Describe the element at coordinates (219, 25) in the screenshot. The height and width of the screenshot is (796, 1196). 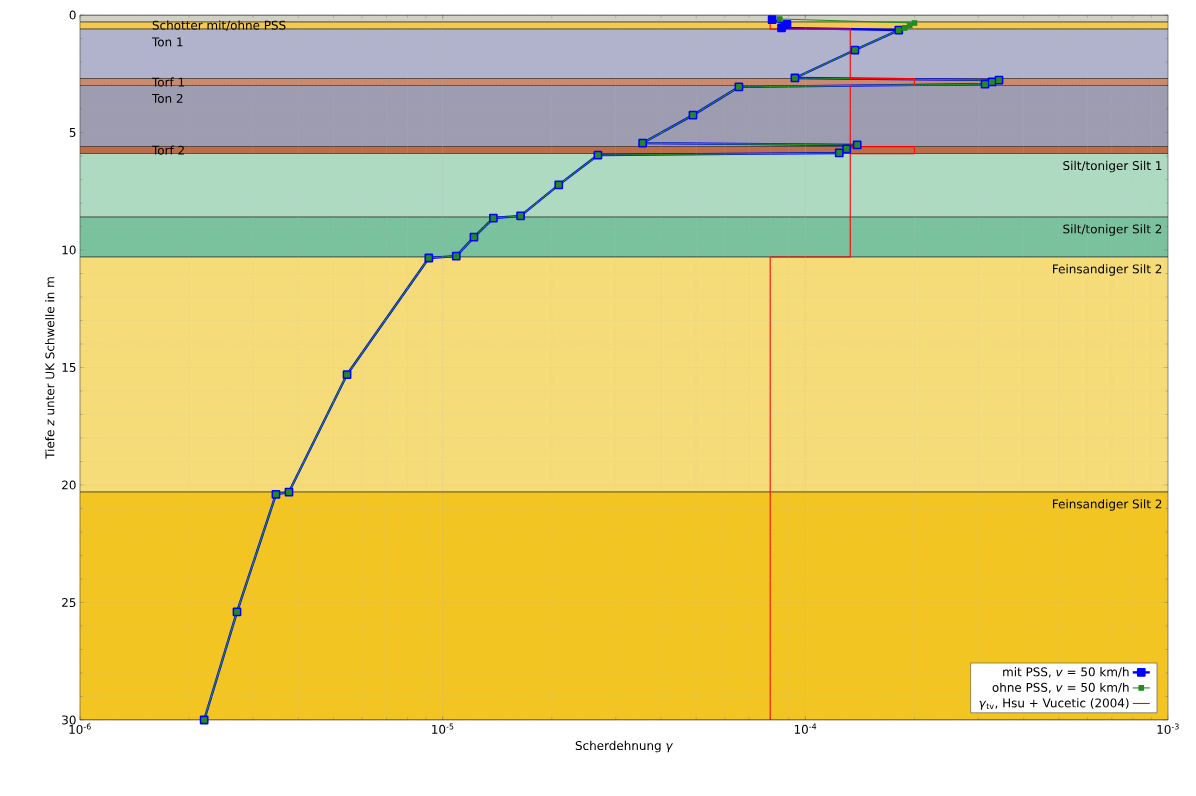
I see `band-label: Schotter mit/ohne PSS` at that location.